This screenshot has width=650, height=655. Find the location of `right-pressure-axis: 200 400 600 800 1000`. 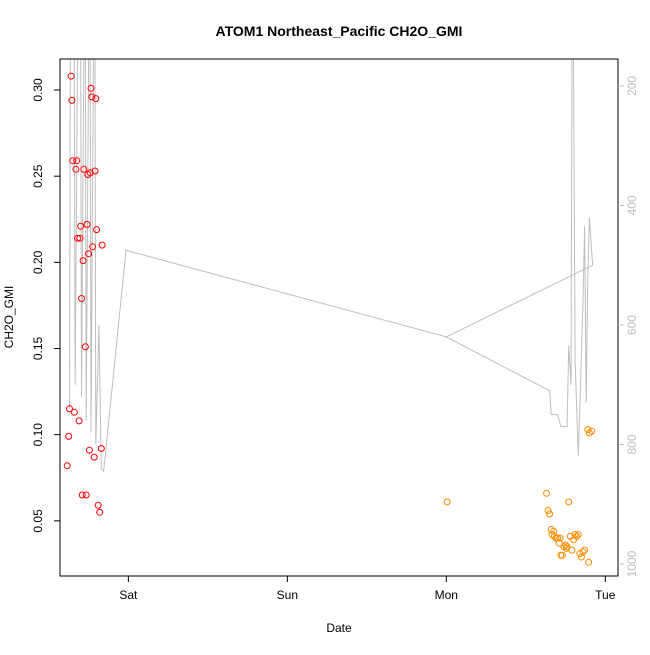

right-pressure-axis: 200 400 600 800 1000 is located at coordinates (628, 326).